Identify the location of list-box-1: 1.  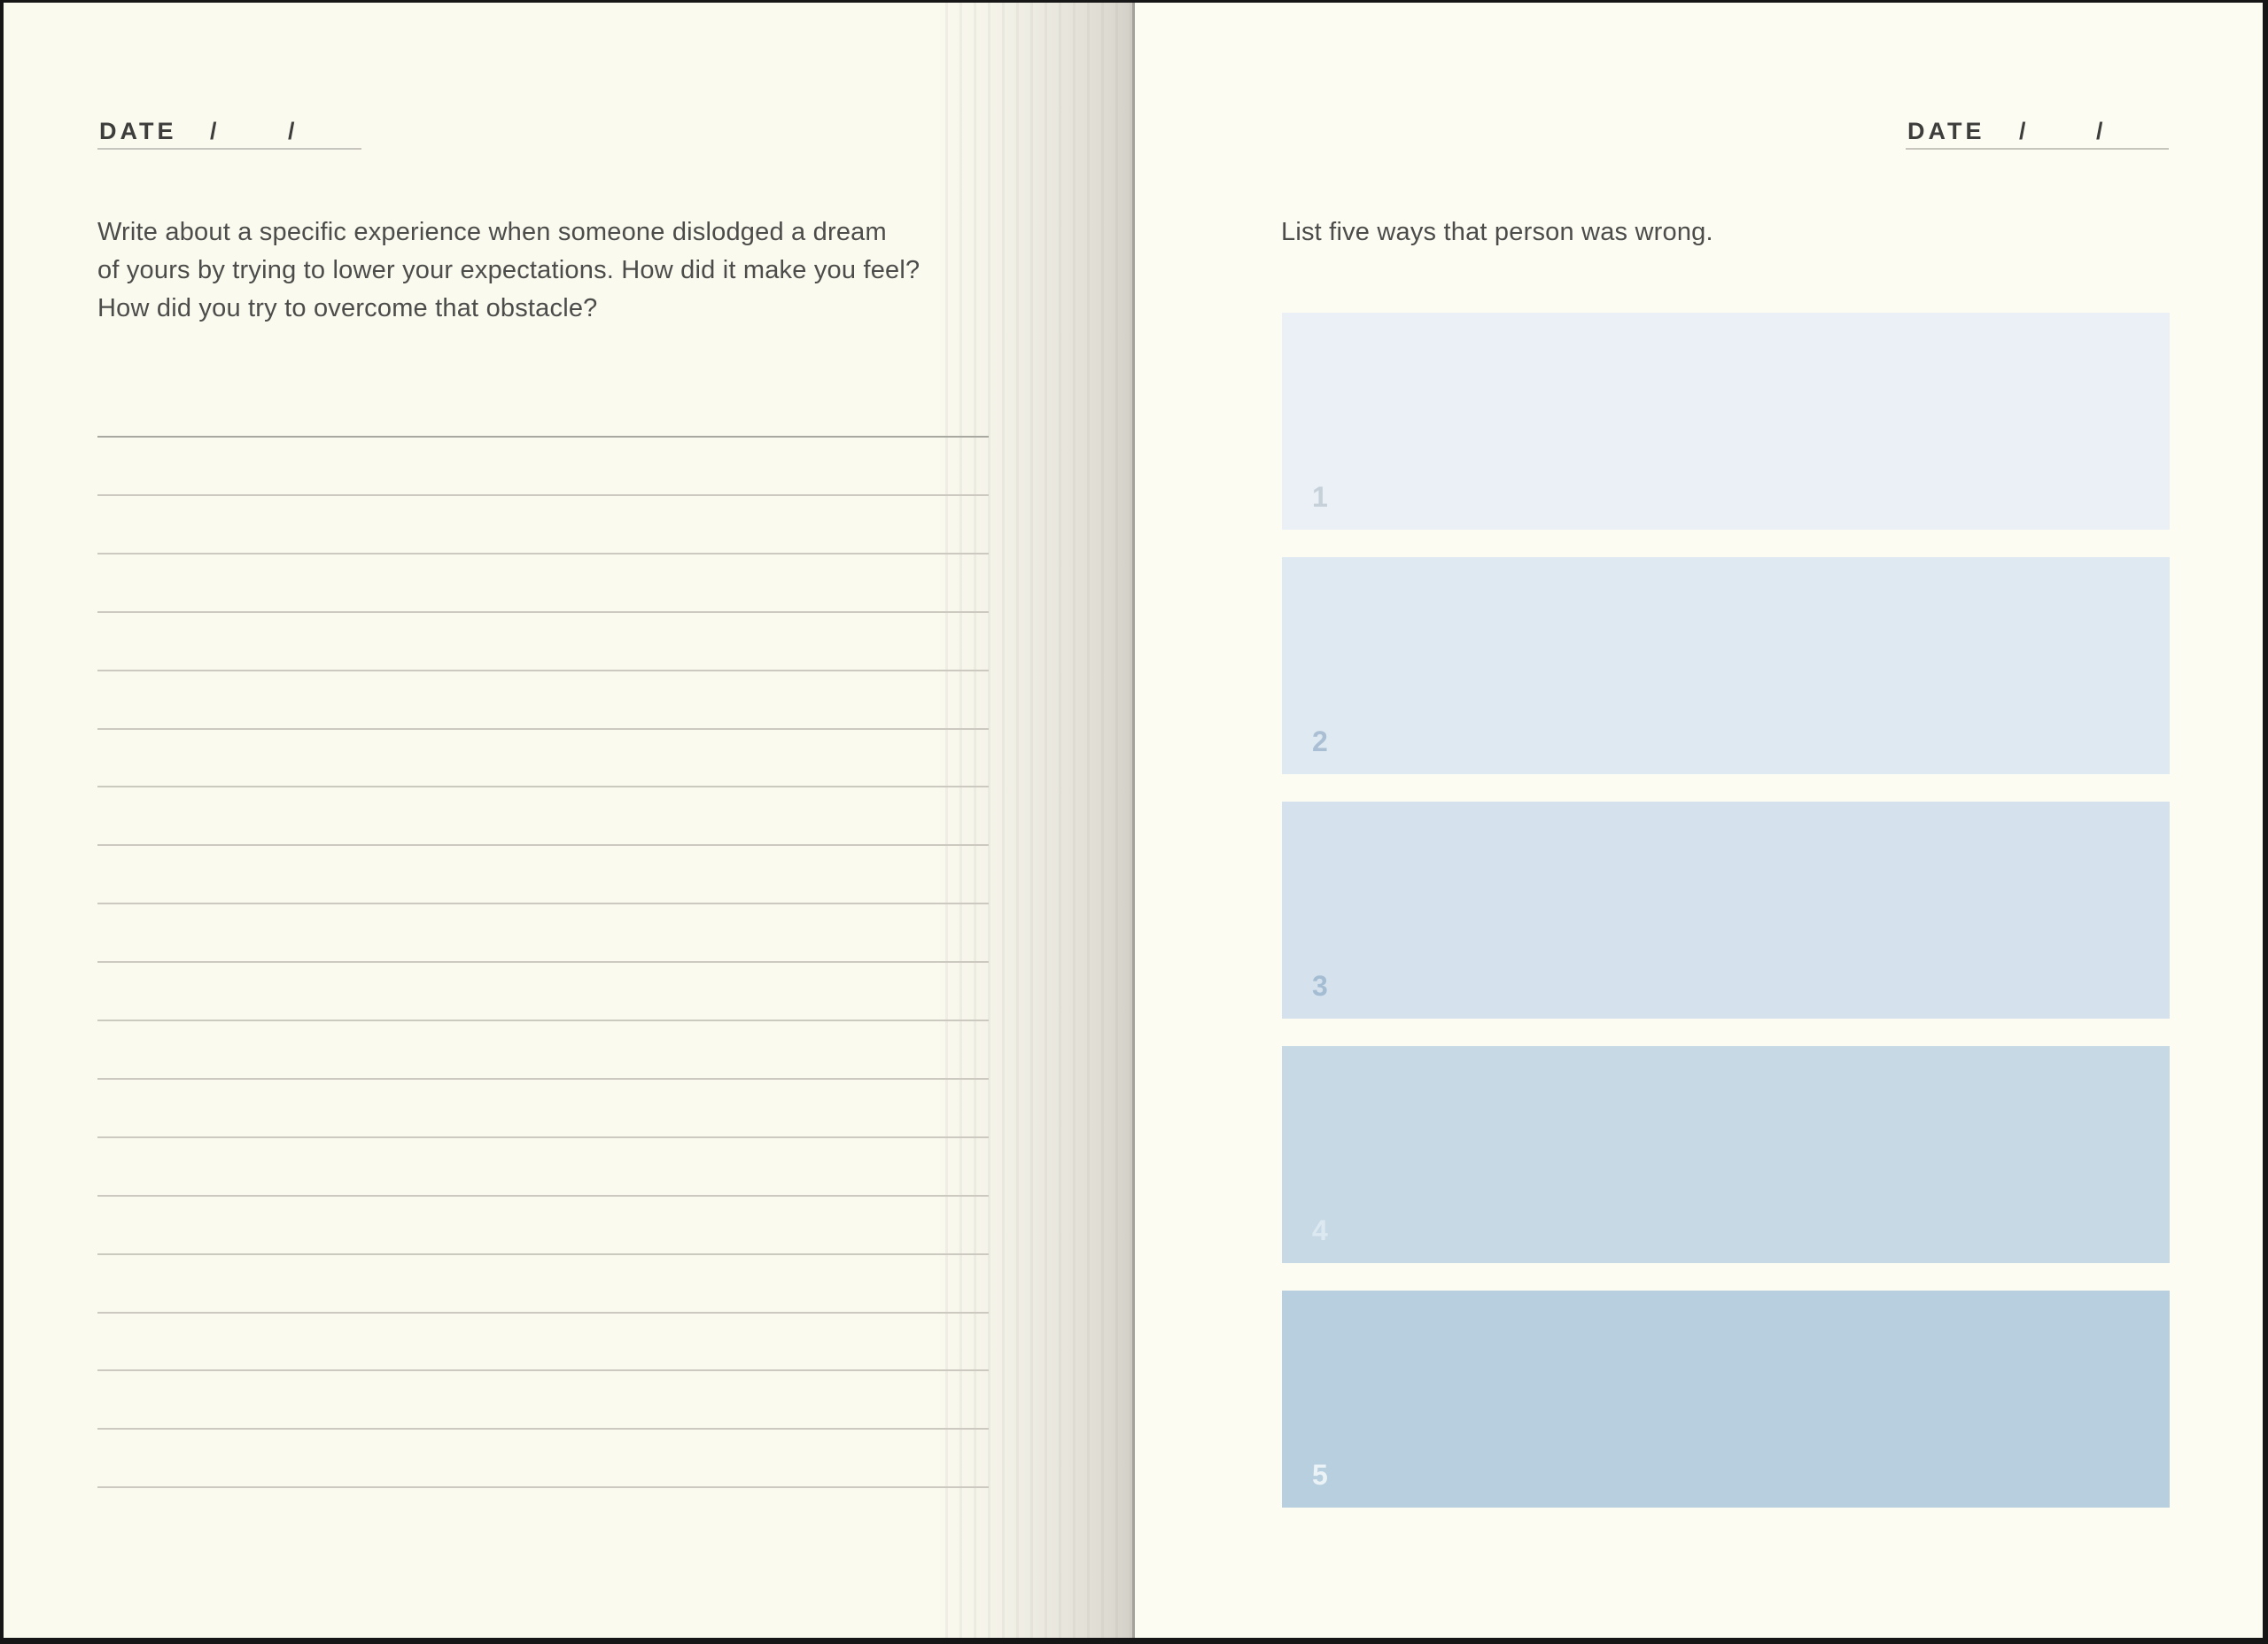
(1726, 421).